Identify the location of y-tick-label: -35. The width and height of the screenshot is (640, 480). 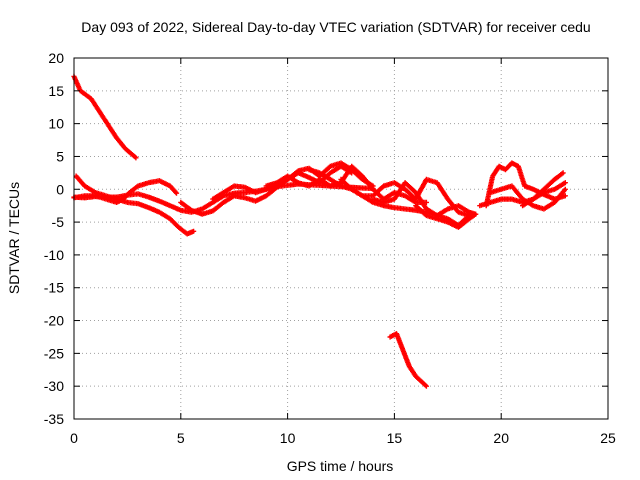
(54, 419).